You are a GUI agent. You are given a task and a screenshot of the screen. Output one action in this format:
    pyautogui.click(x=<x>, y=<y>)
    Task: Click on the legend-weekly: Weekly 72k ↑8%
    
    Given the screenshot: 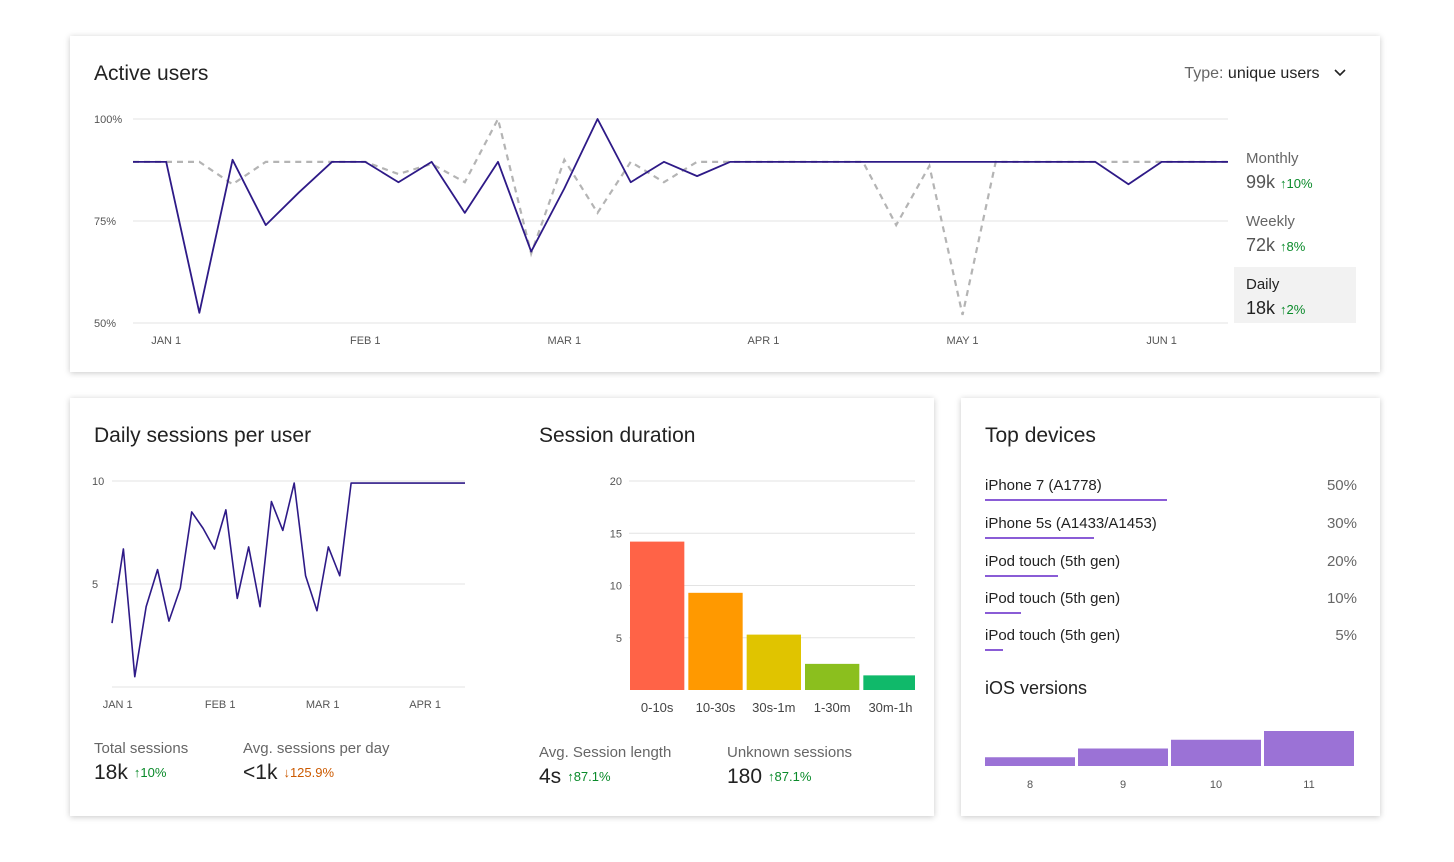 What is the action you would take?
    pyautogui.click(x=1295, y=237)
    